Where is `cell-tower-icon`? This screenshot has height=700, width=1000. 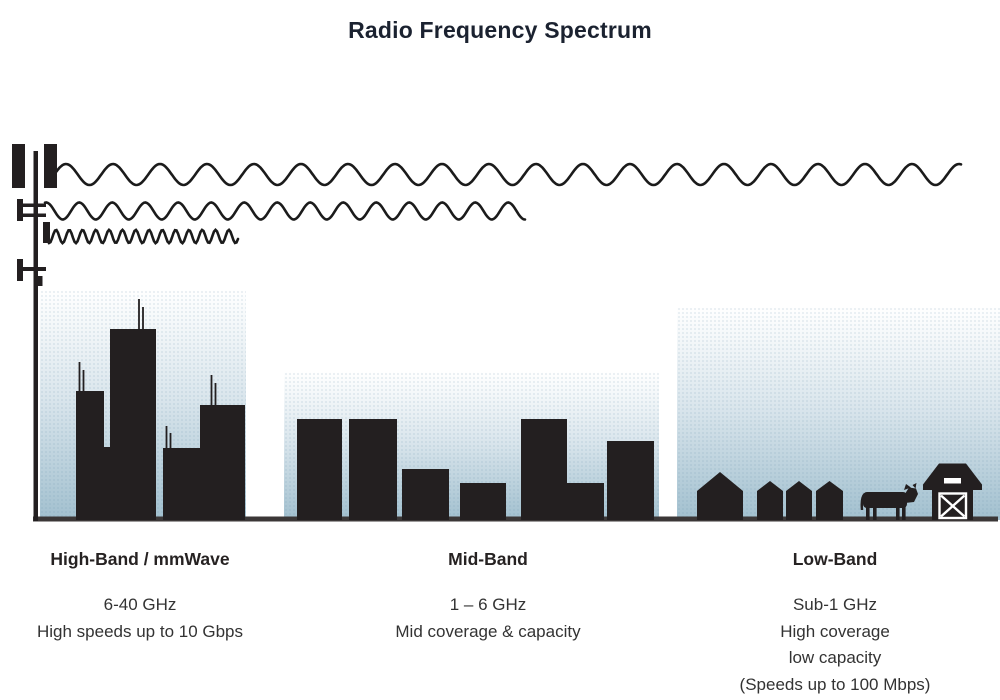
cell-tower-icon is located at coordinates (34, 332).